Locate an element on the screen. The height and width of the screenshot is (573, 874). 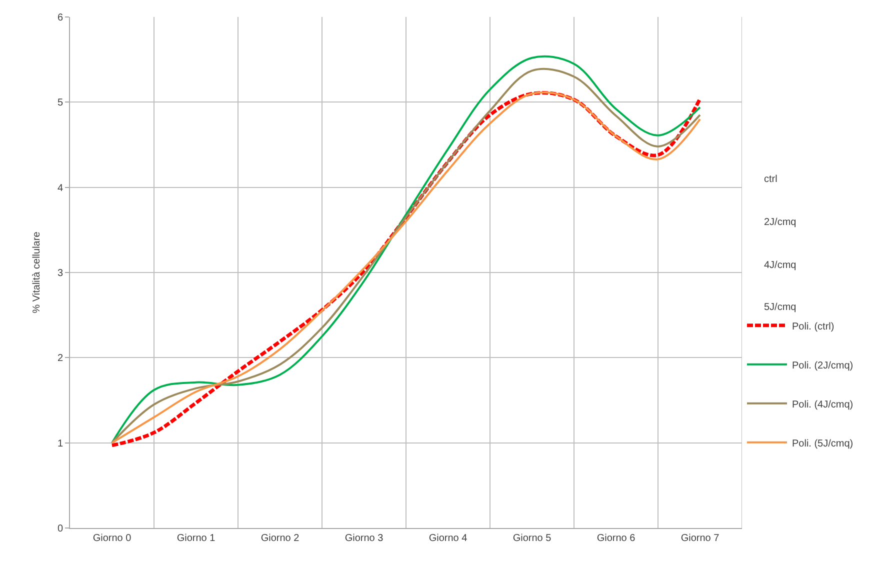
x-tick-label: Giorno 3 is located at coordinates (364, 538).